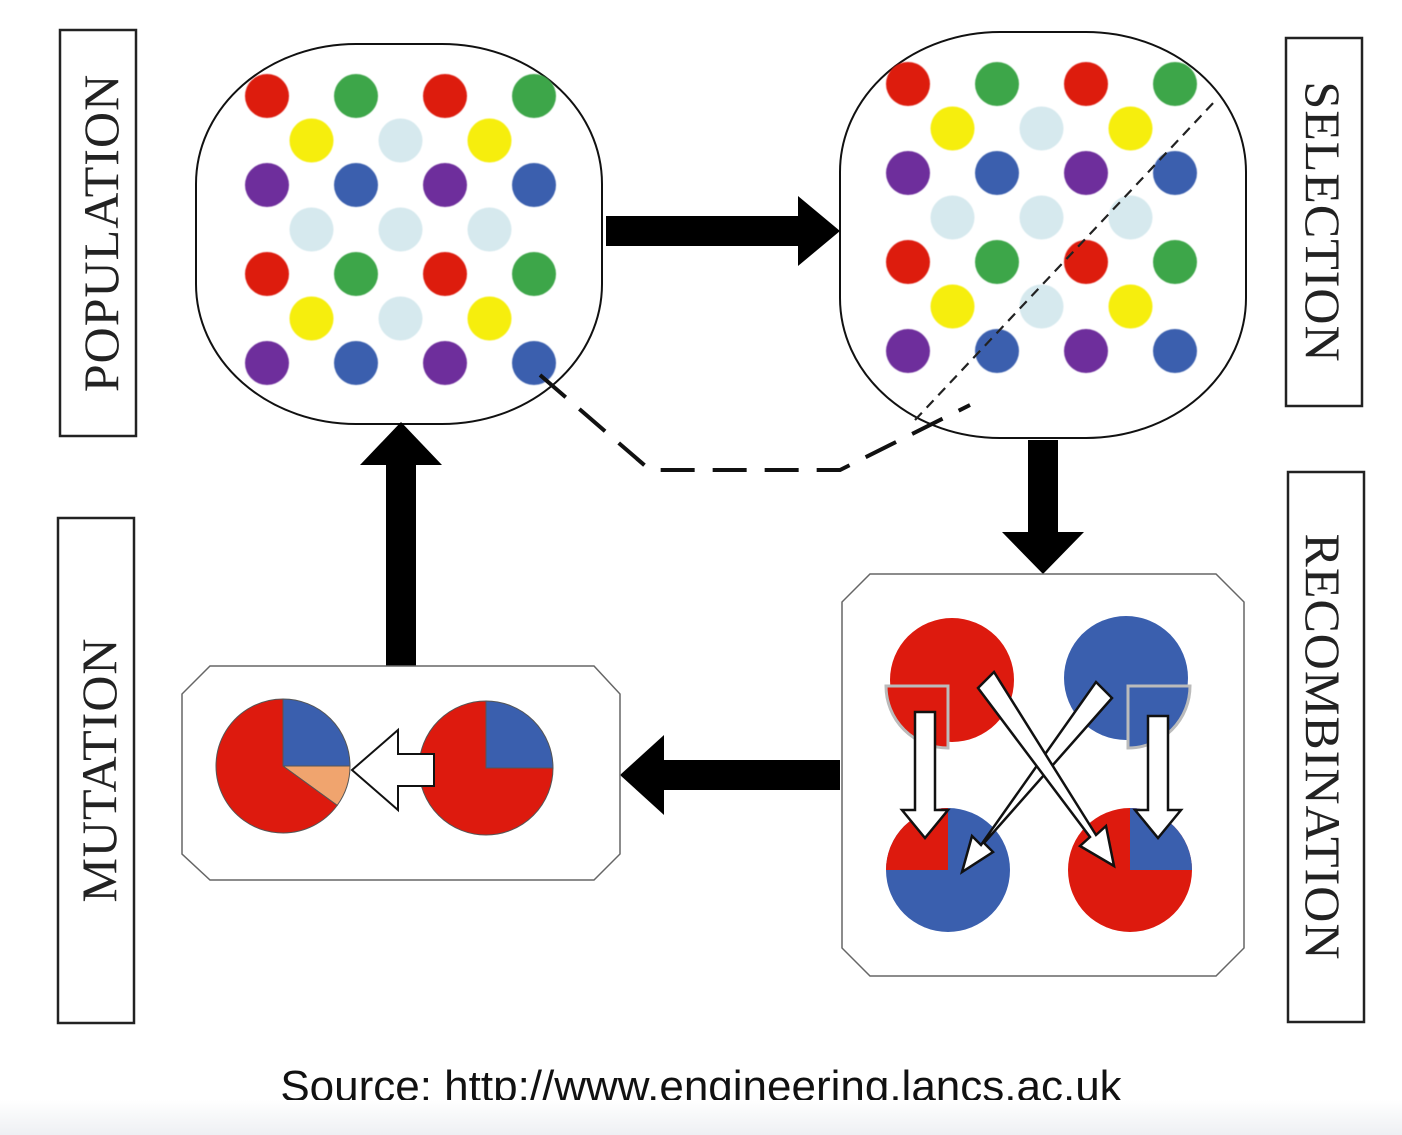 This screenshot has width=1402, height=1135. What do you see at coordinates (701, 1117) in the screenshot?
I see `bottom-fade` at bounding box center [701, 1117].